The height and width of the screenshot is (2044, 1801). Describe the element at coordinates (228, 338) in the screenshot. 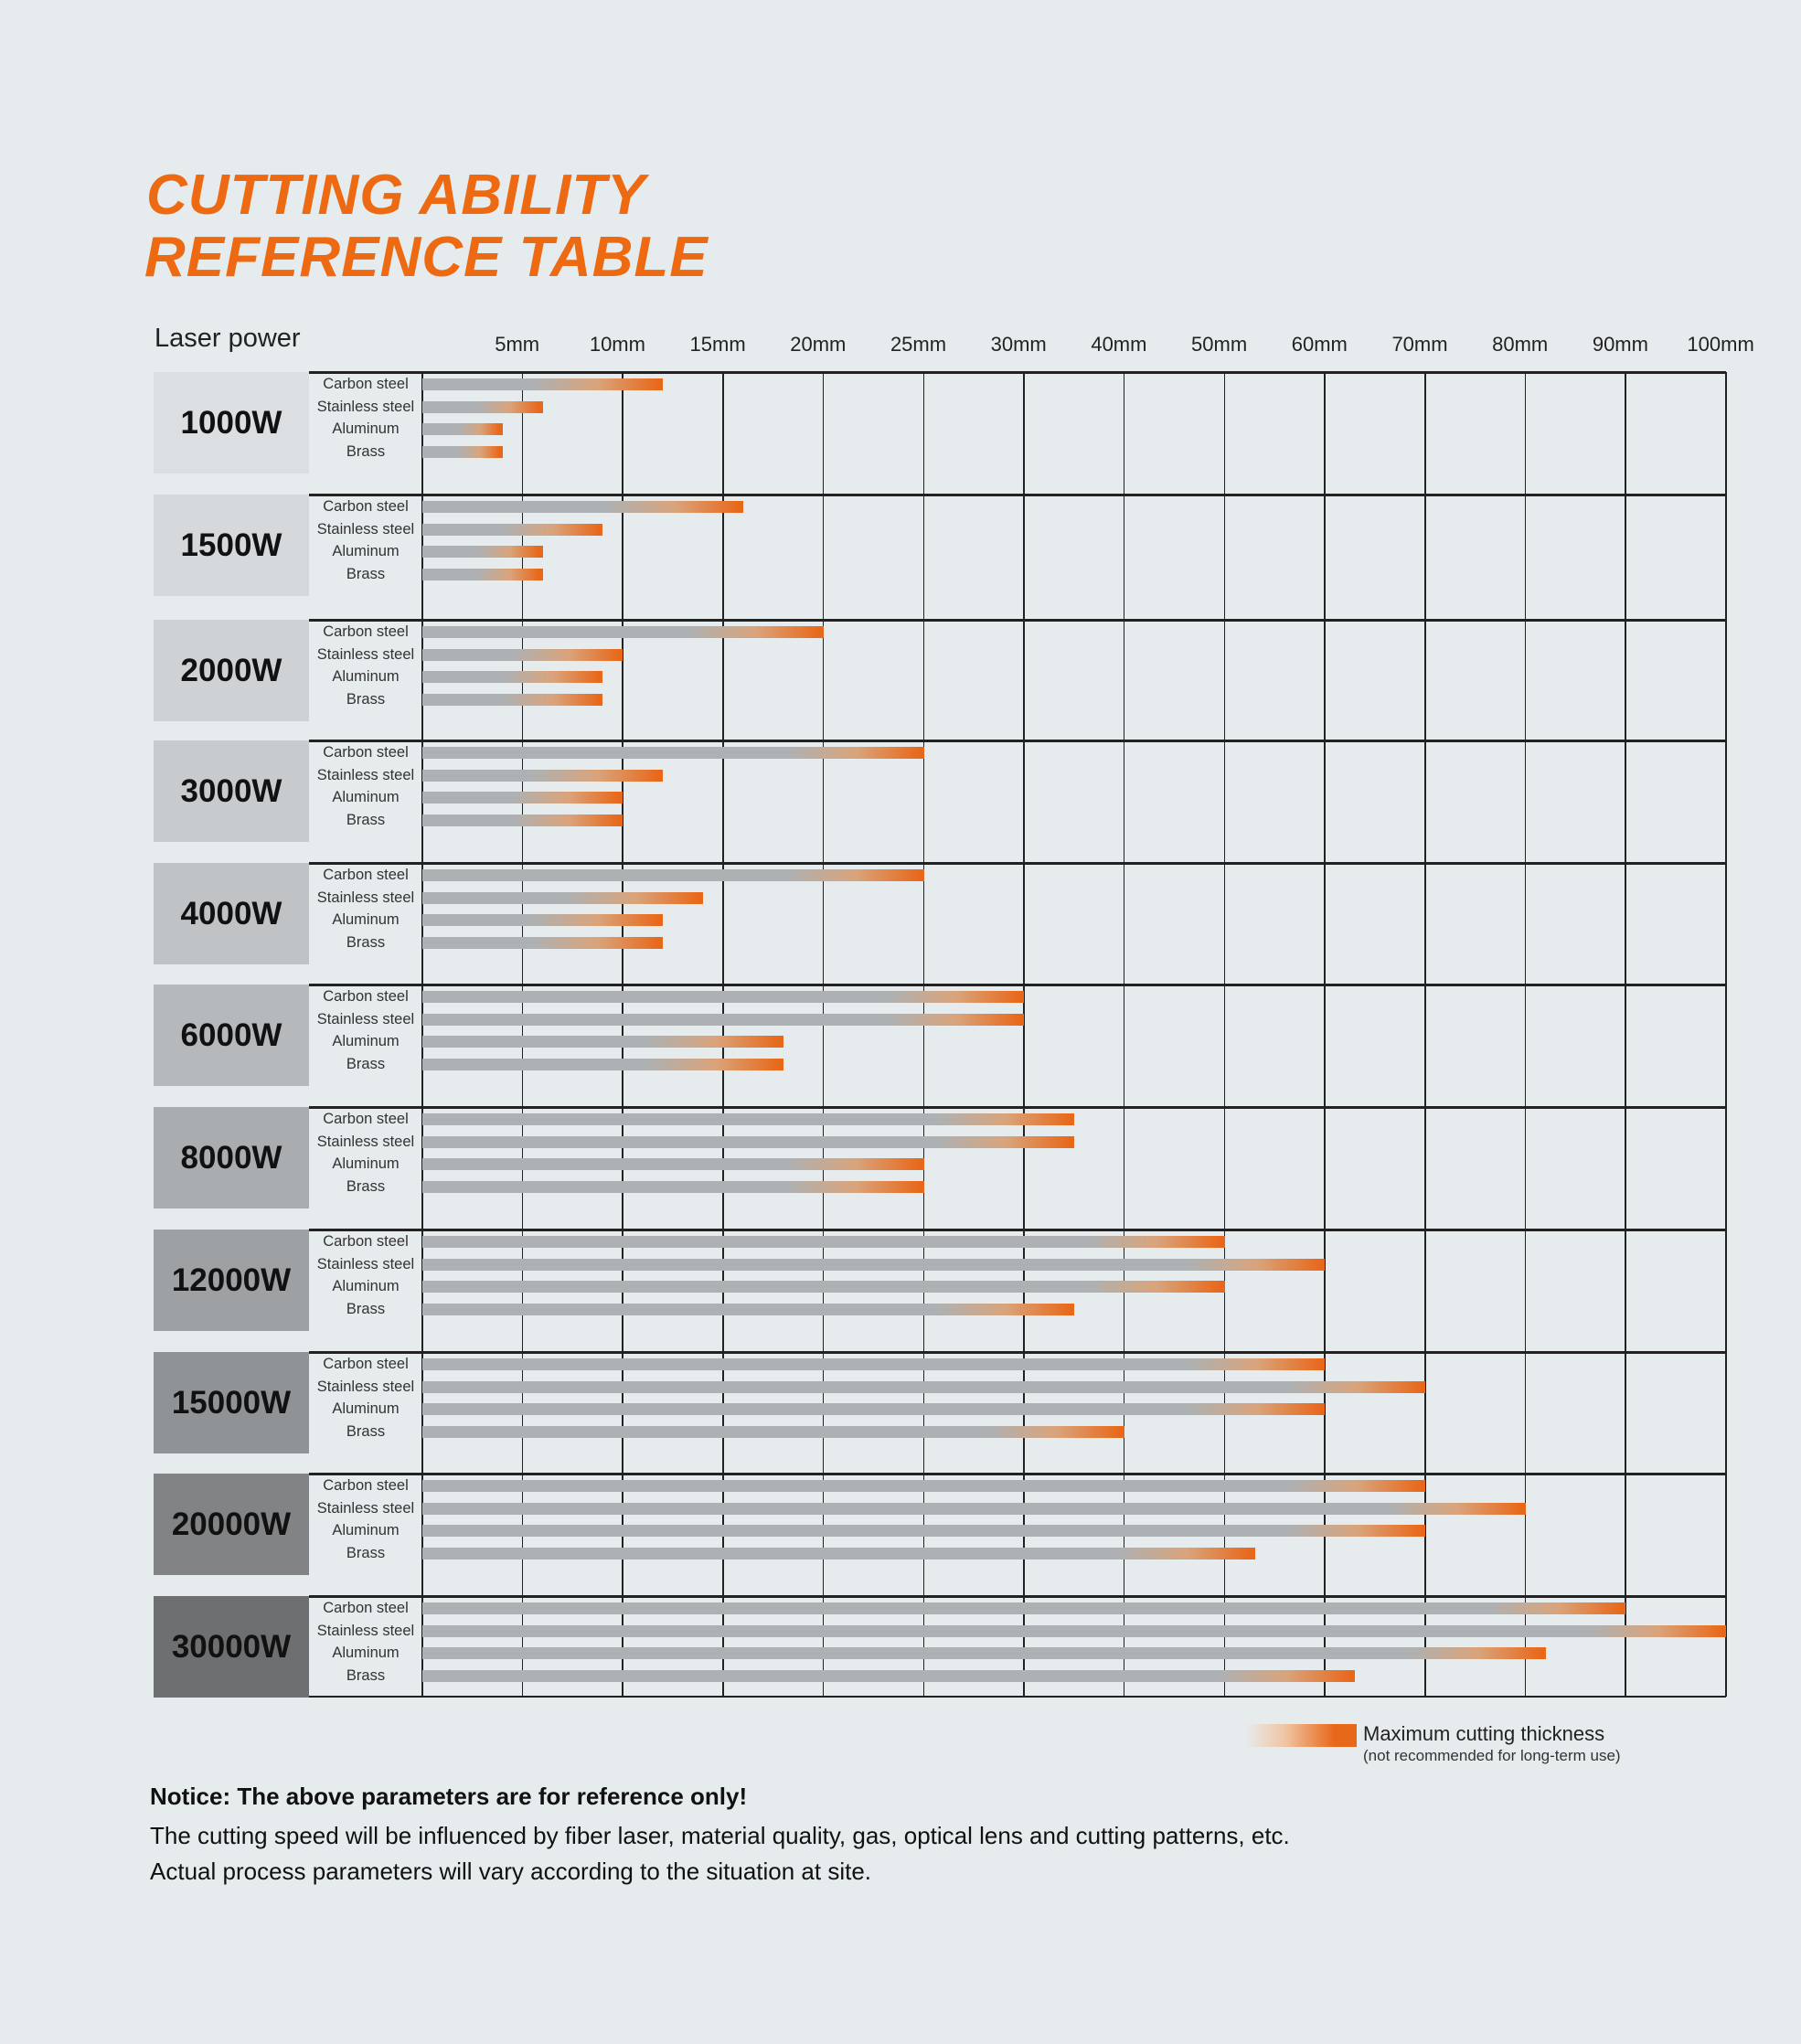

I see `row-header-label: Laser power` at that location.